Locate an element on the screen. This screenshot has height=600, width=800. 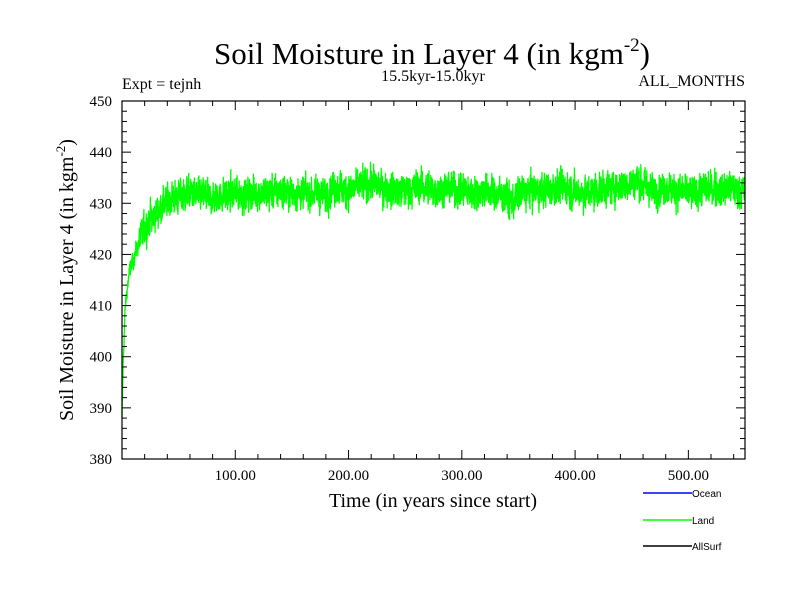
y-tick-label: 380 is located at coordinates (101, 460).